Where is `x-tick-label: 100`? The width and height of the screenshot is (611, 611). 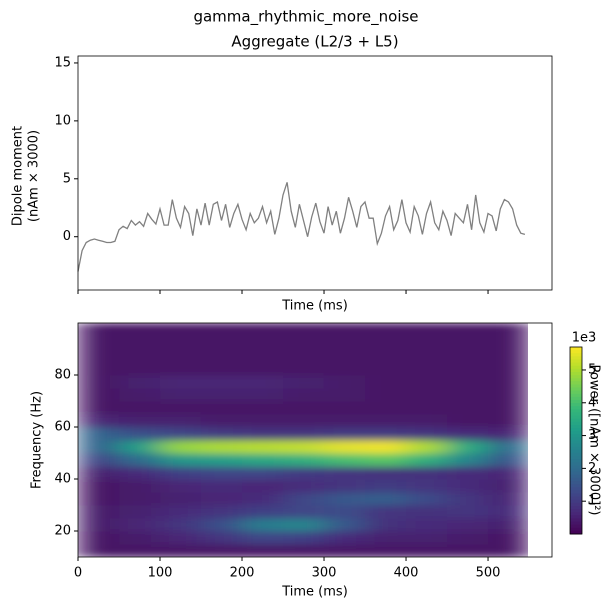 x-tick-label: 100 is located at coordinates (160, 573).